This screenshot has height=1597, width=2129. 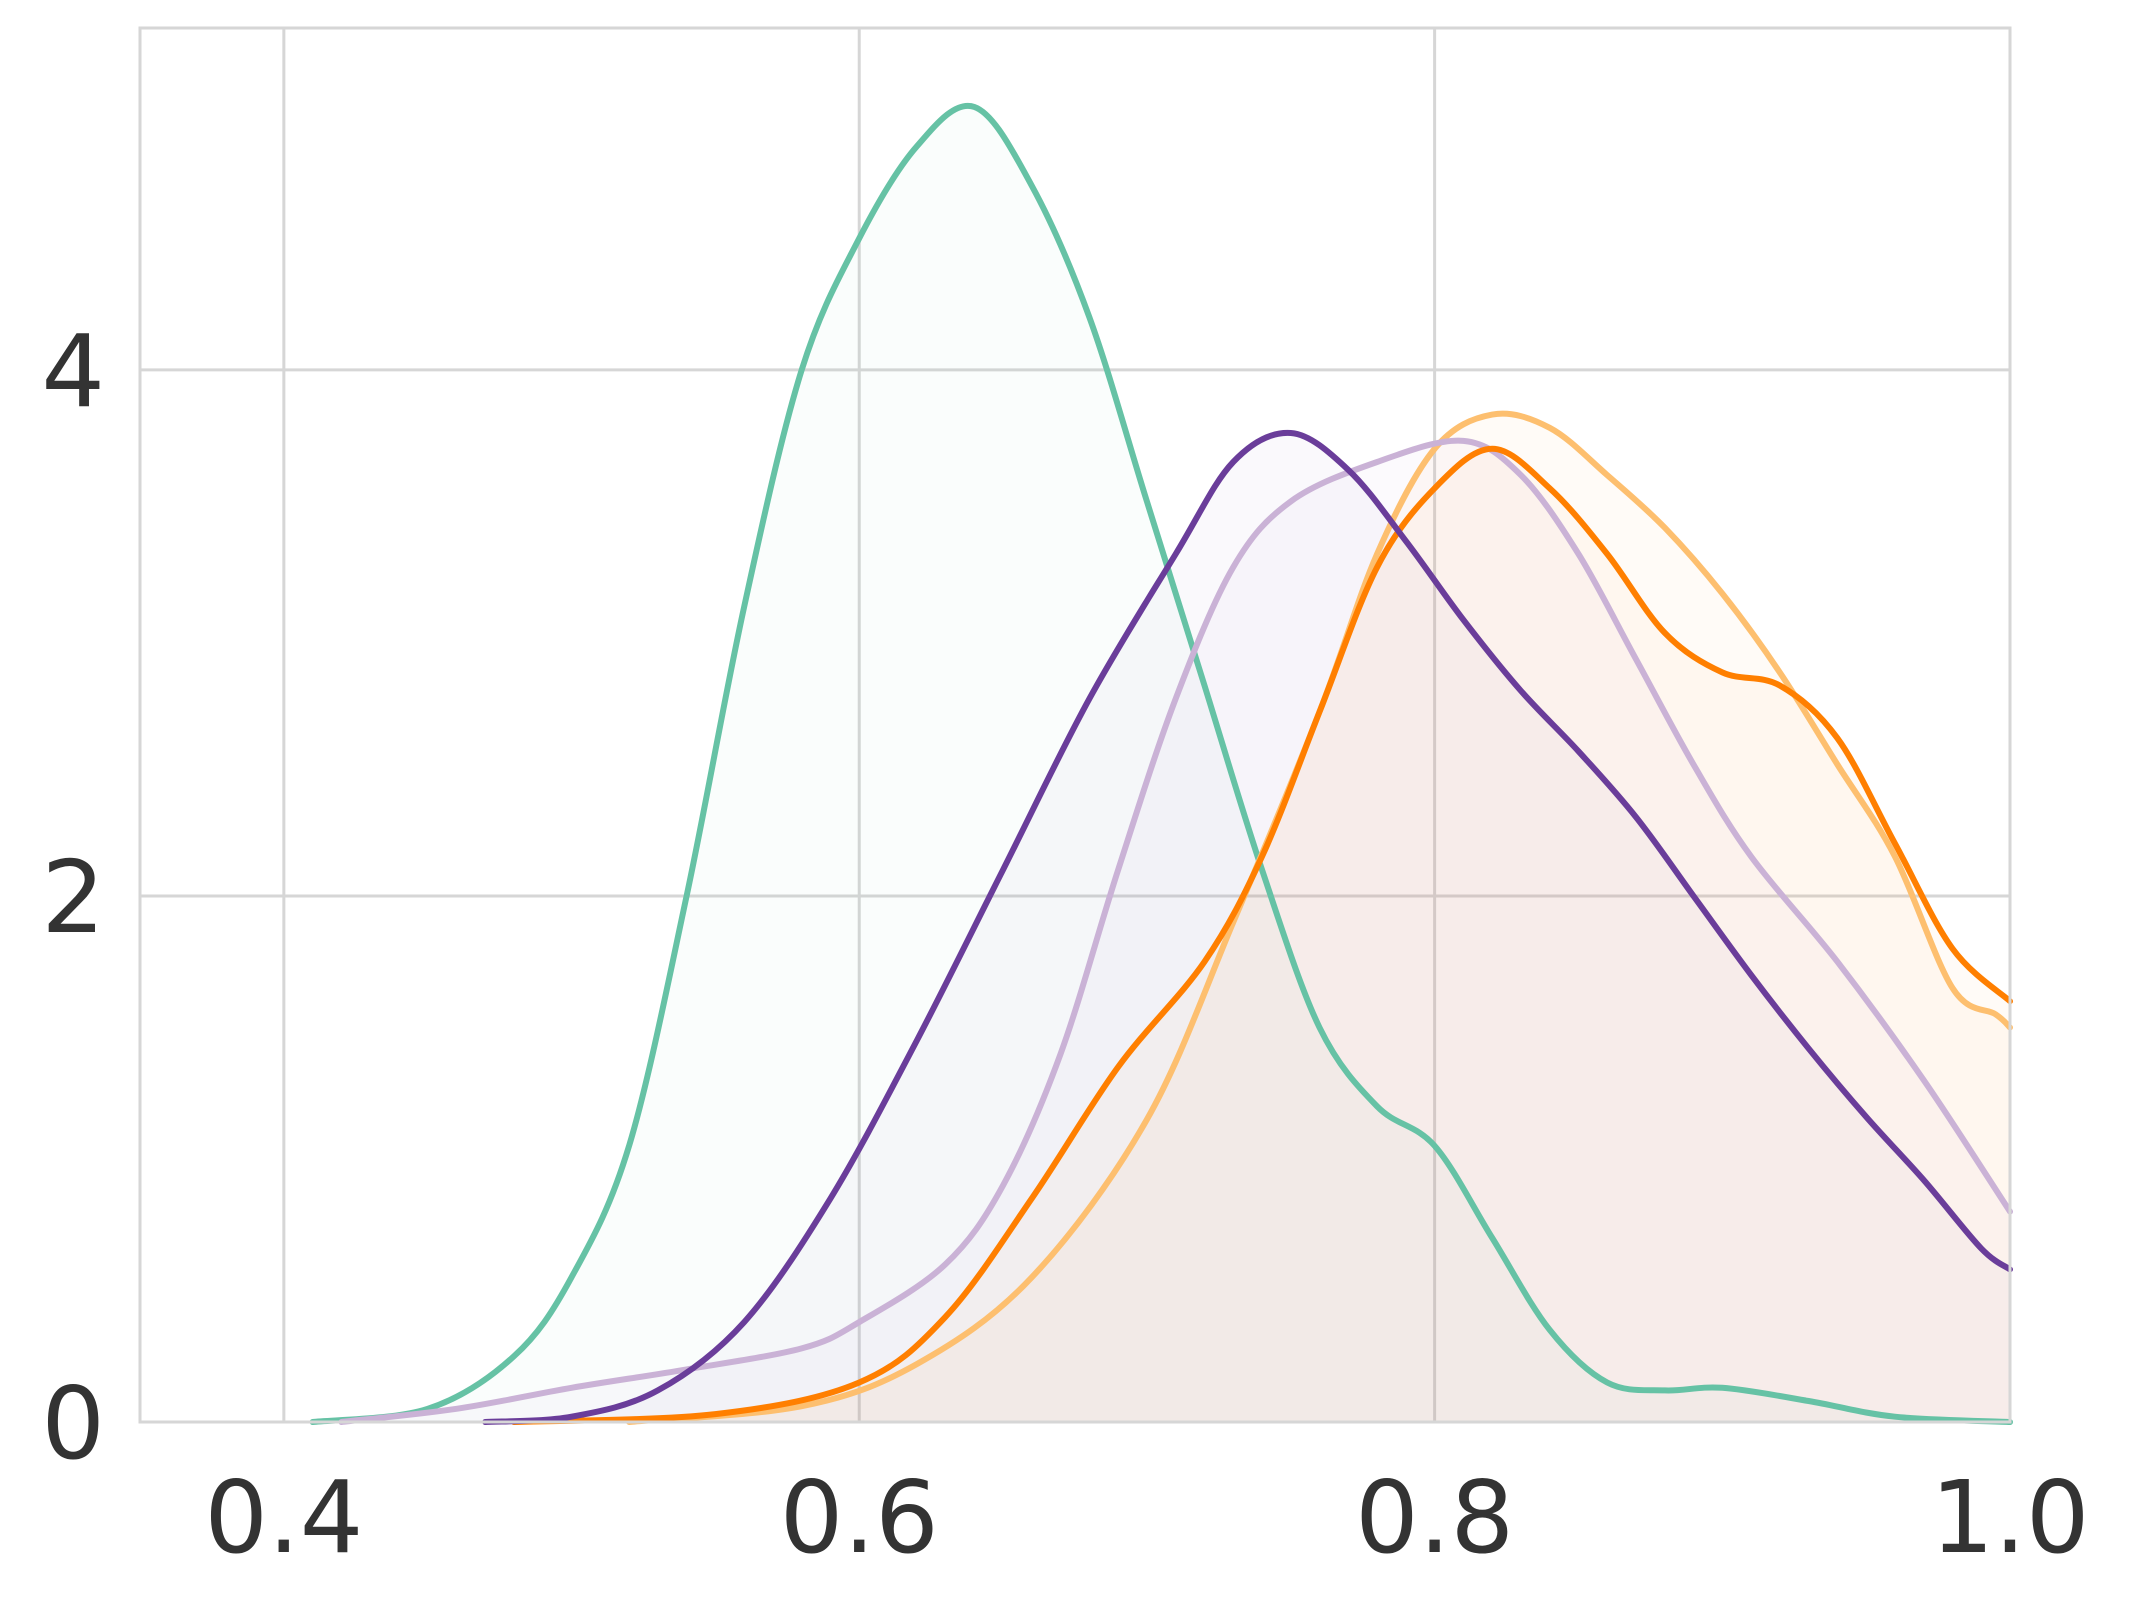 I want to click on y-tick-label-1: 2, so click(x=73, y=897).